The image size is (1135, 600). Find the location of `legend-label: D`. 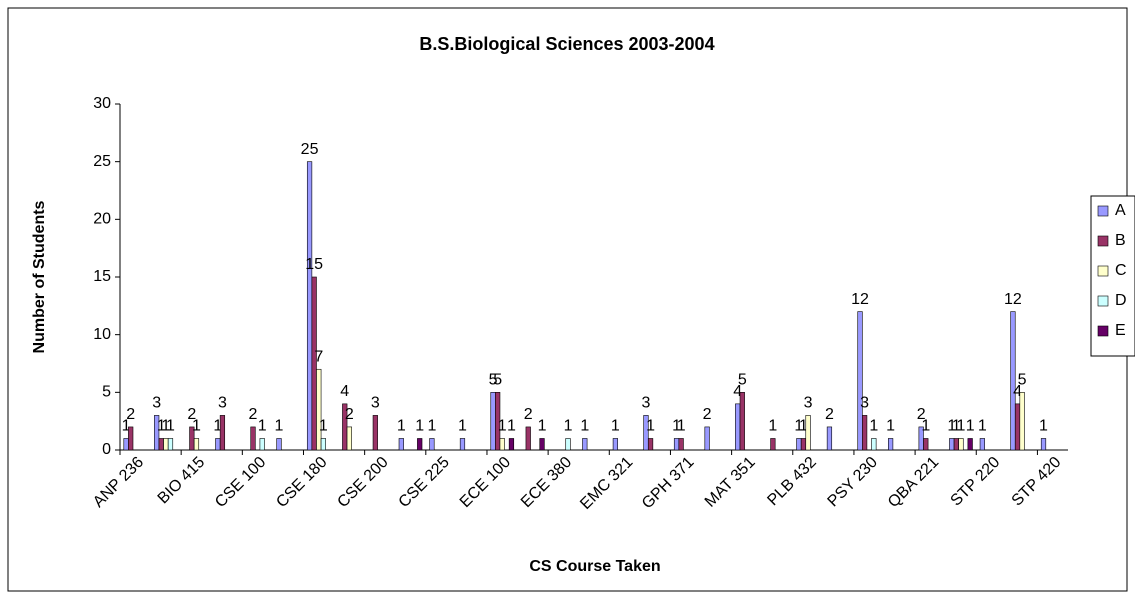

legend-label: D is located at coordinates (1121, 300).